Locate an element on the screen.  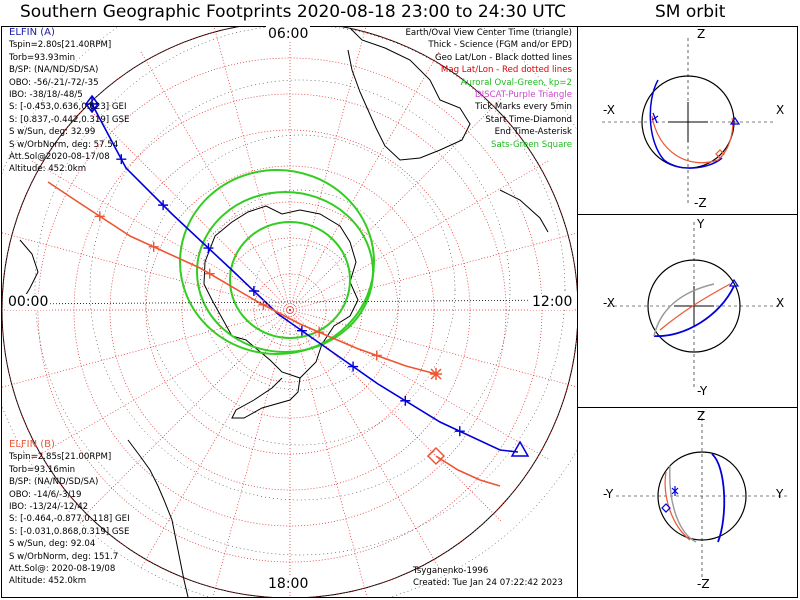
elfin-b-info-line: Altitude: 452.0km is located at coordinates (48, 581).